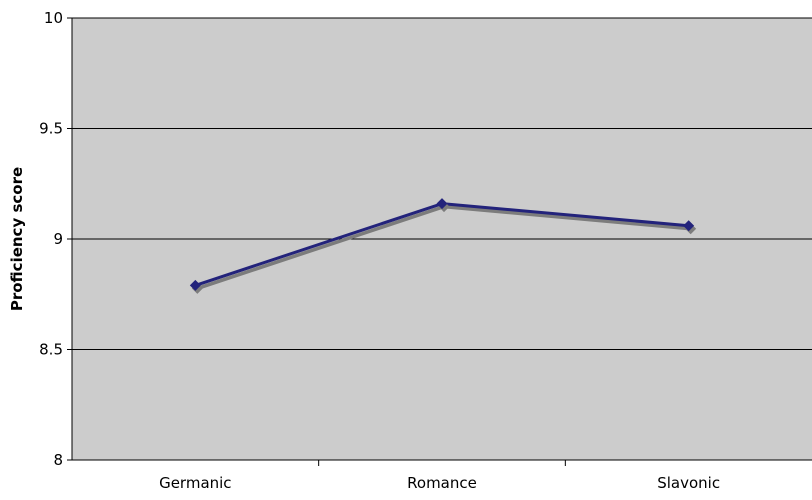  I want to click on x-tick-label-0: Germanic, so click(195, 483).